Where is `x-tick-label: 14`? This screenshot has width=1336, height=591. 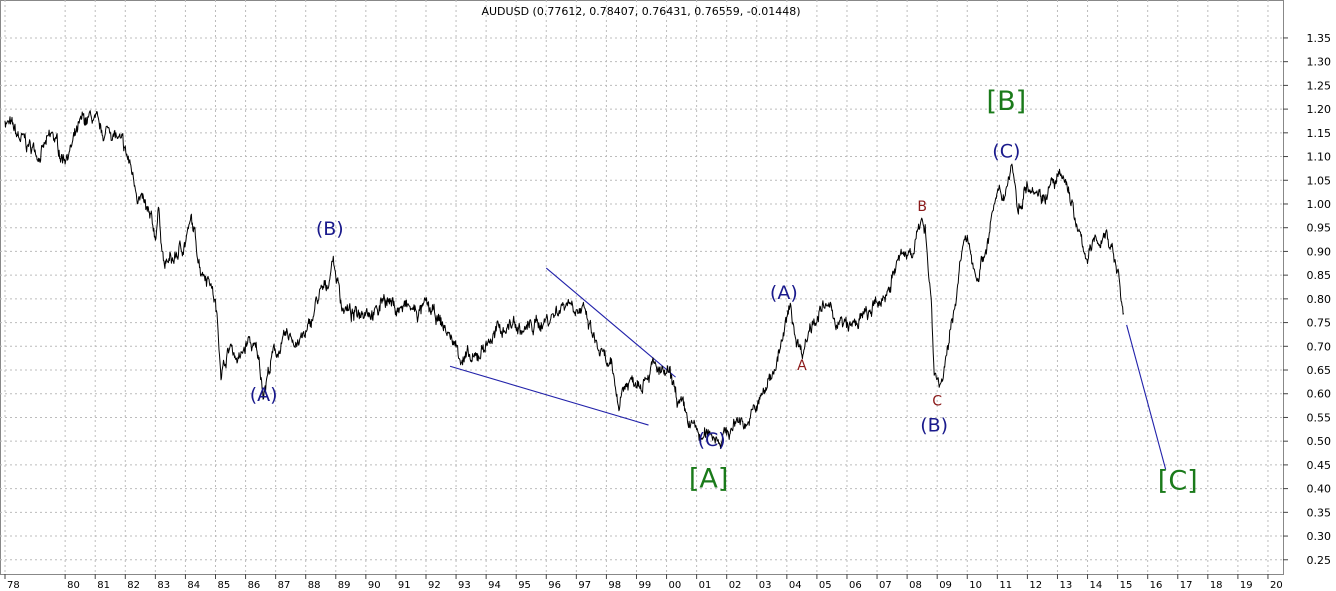
x-tick-label: 14 is located at coordinates (1096, 585).